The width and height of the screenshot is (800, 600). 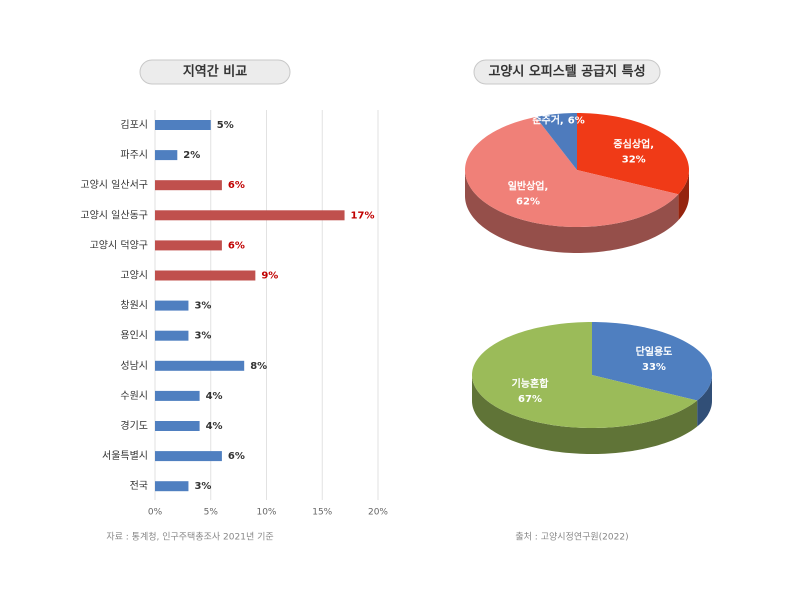 What do you see at coordinates (225, 125) in the screenshot?
I see `value-label: 5%` at bounding box center [225, 125].